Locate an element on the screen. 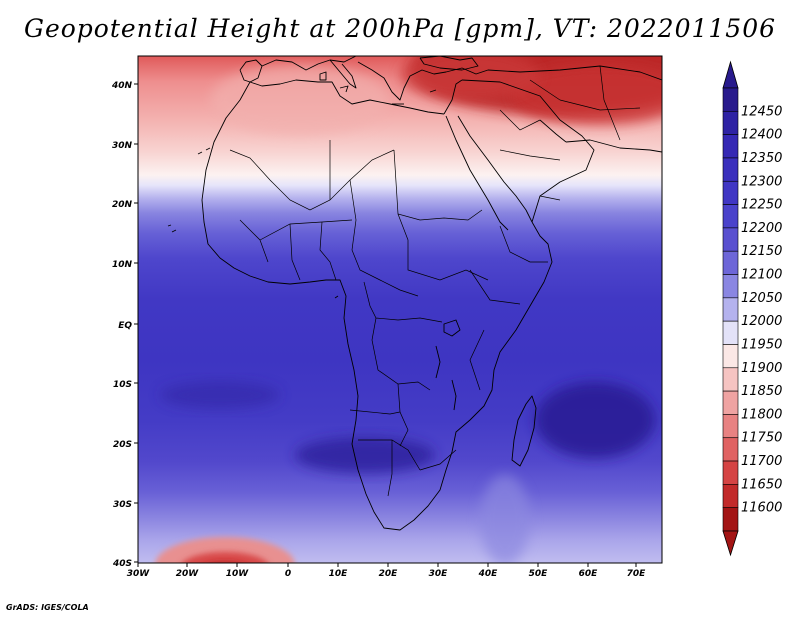 This screenshot has height=618, width=800. colorbar-label: 12000 is located at coordinates (761, 321).